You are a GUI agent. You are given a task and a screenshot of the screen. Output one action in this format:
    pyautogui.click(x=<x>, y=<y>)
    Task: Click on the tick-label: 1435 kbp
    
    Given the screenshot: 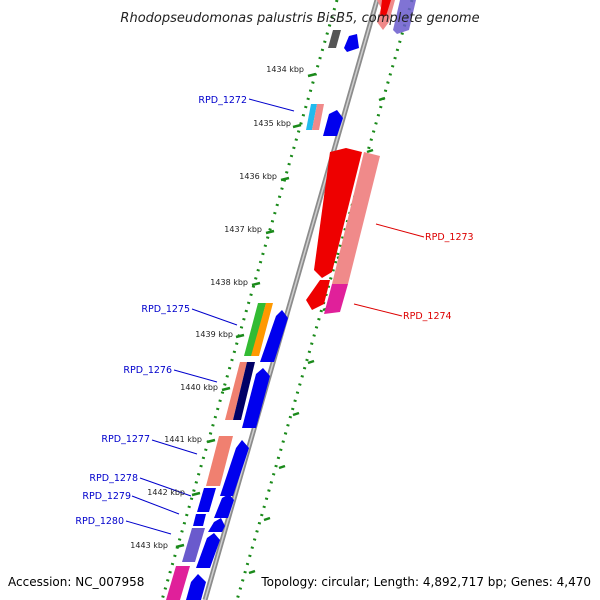 What is the action you would take?
    pyautogui.click(x=272, y=123)
    